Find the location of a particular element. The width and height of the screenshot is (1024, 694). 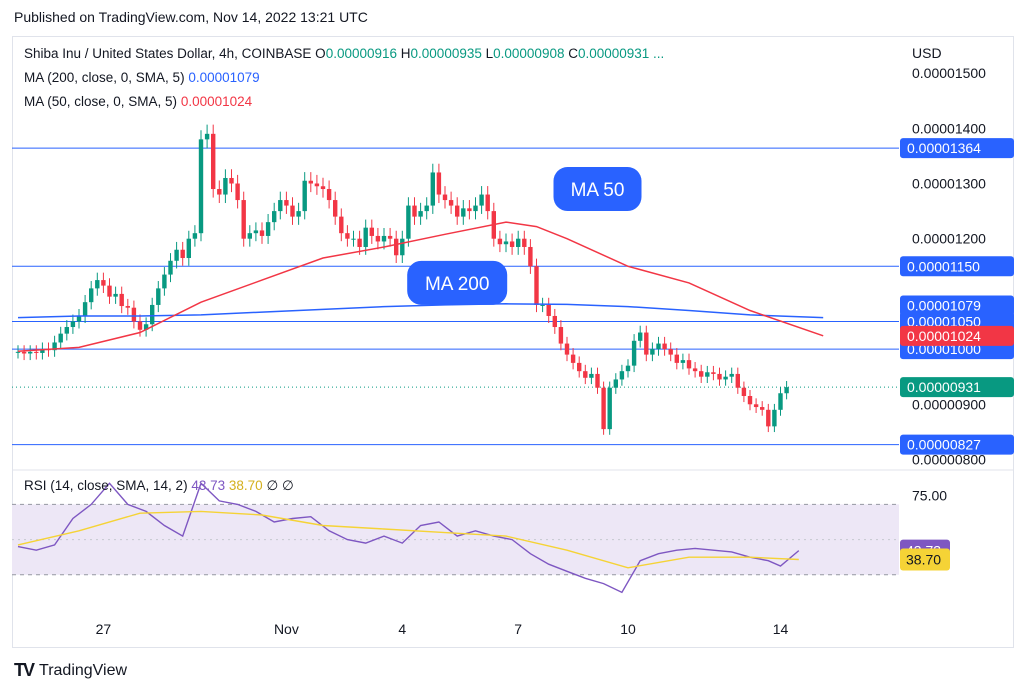

price-tick-label: 0.00001200 is located at coordinates (949, 239).